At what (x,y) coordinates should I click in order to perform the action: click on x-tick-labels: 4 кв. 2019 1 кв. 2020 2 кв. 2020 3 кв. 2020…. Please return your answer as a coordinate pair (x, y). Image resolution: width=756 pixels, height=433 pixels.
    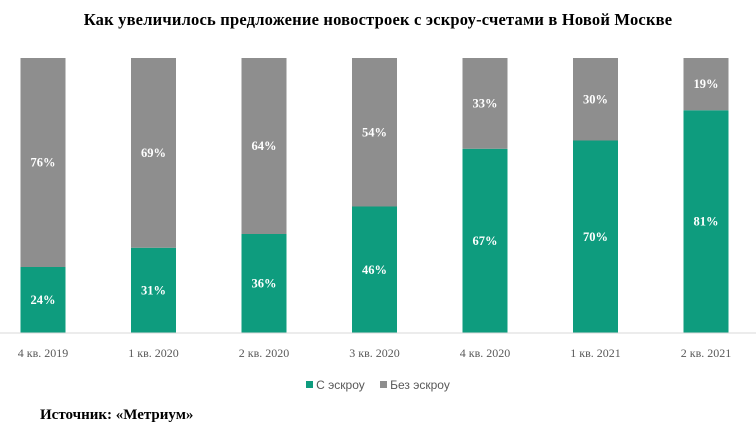
    Looking at the image, I should click on (375, 353).